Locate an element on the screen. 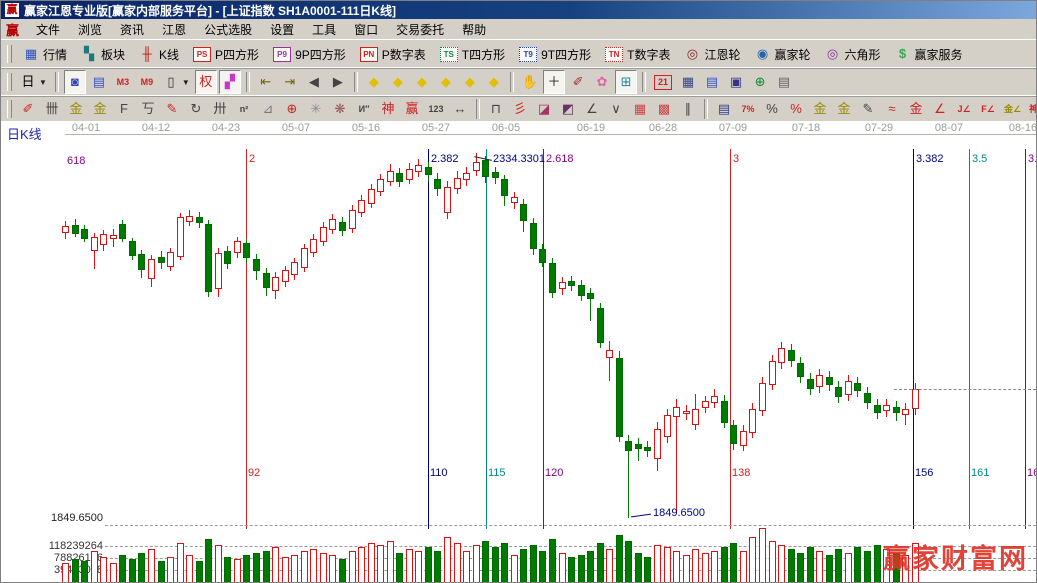  percent-zone-button: 7% is located at coordinates (748, 109).